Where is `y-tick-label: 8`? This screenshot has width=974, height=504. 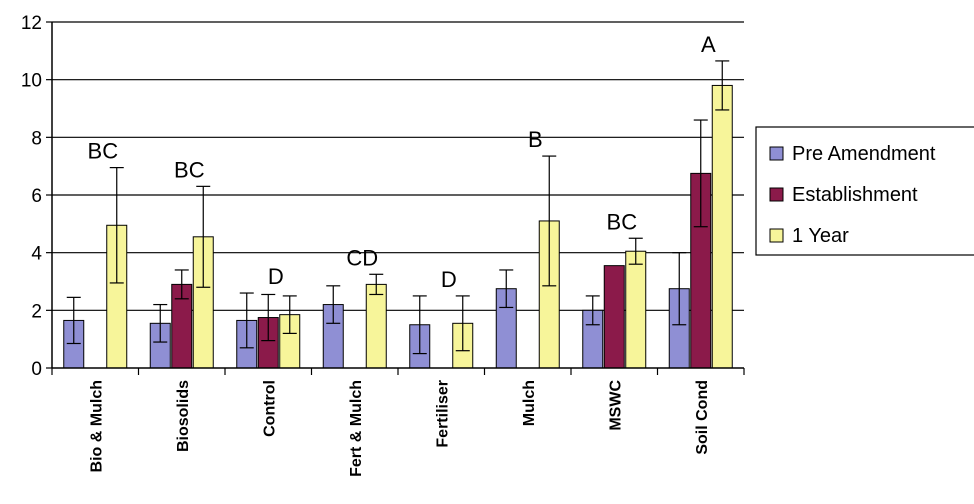
y-tick-label: 8 is located at coordinates (36, 138).